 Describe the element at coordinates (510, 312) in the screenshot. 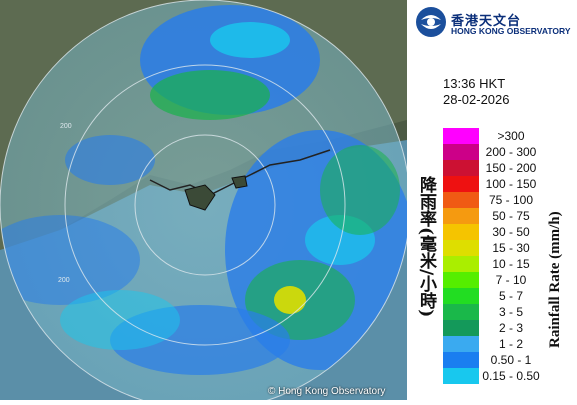

I see `legend-label: 3 - 5` at that location.